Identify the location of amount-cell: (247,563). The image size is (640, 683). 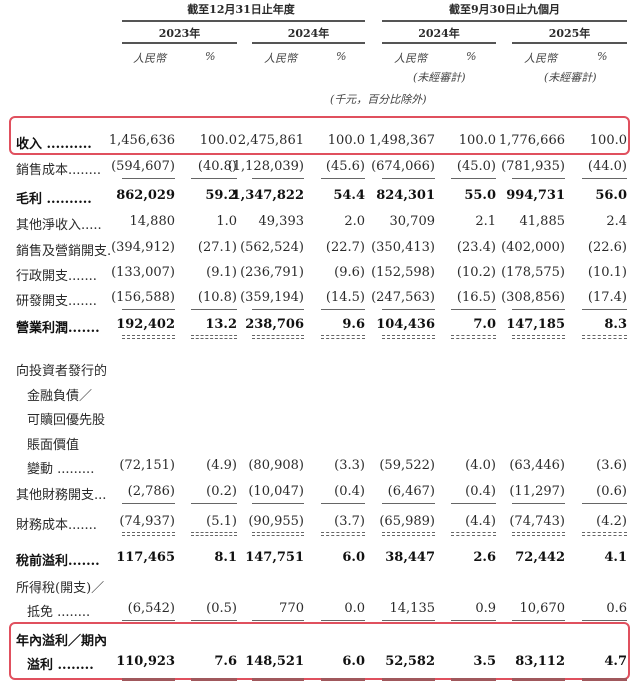
(403, 297).